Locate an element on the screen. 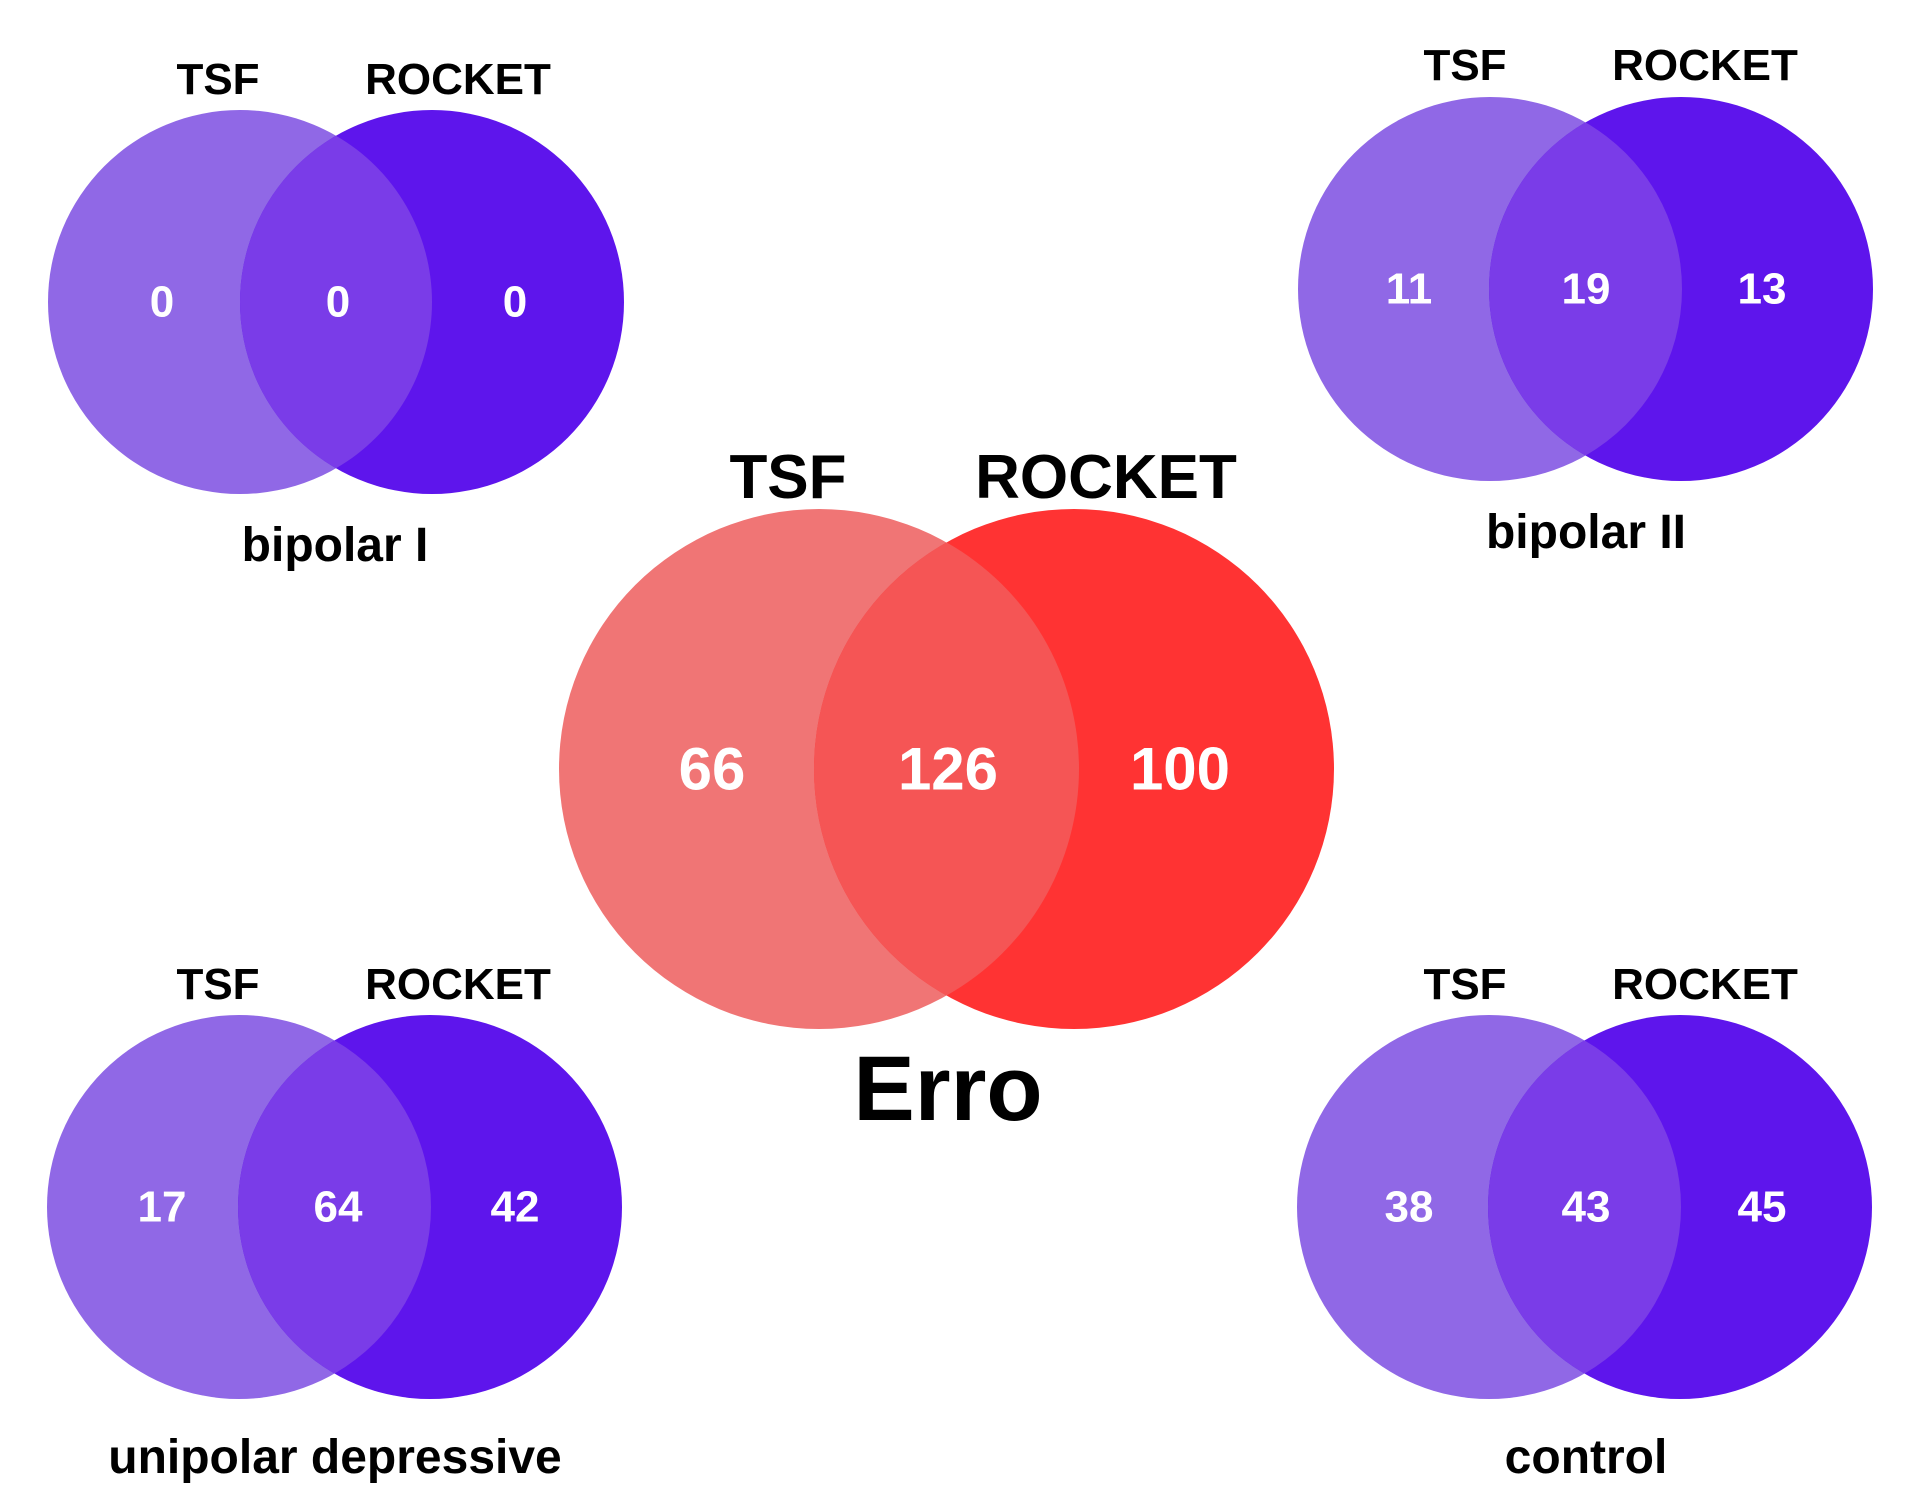 The image size is (1920, 1511). overlap-count: 43 is located at coordinates (1586, 1207).